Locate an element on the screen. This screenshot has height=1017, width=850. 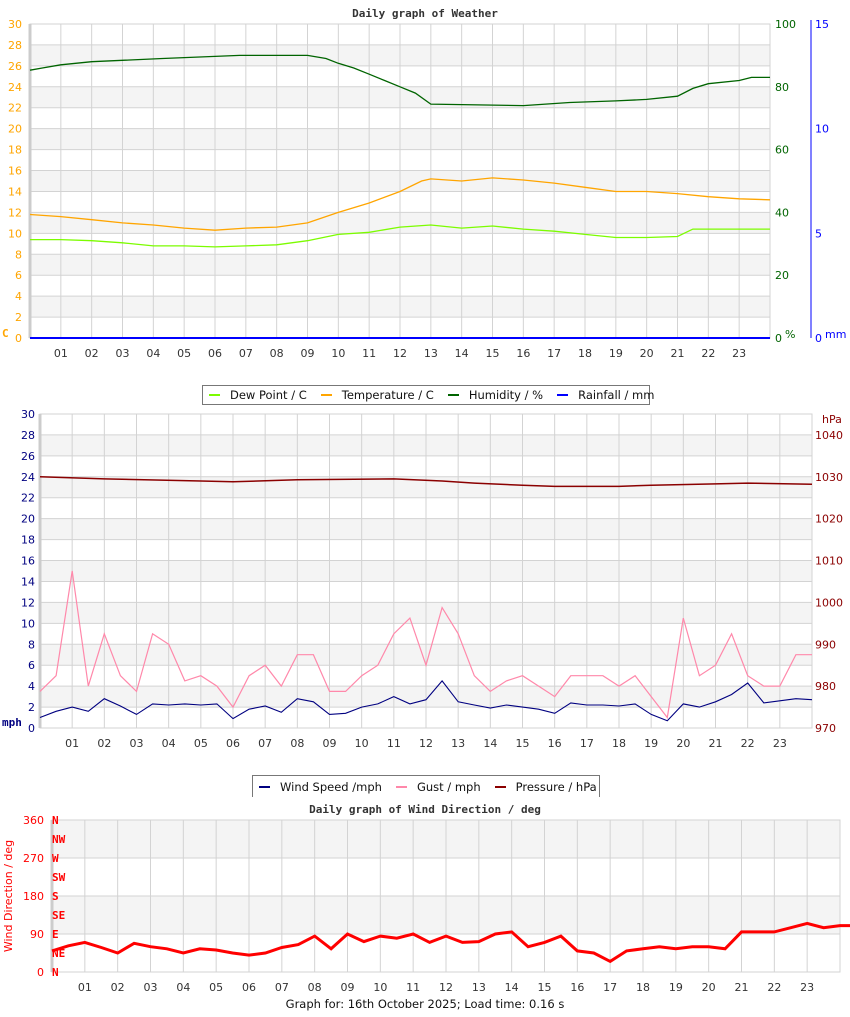
y-tick-label-celsius: 10 is located at coordinates (15, 233).